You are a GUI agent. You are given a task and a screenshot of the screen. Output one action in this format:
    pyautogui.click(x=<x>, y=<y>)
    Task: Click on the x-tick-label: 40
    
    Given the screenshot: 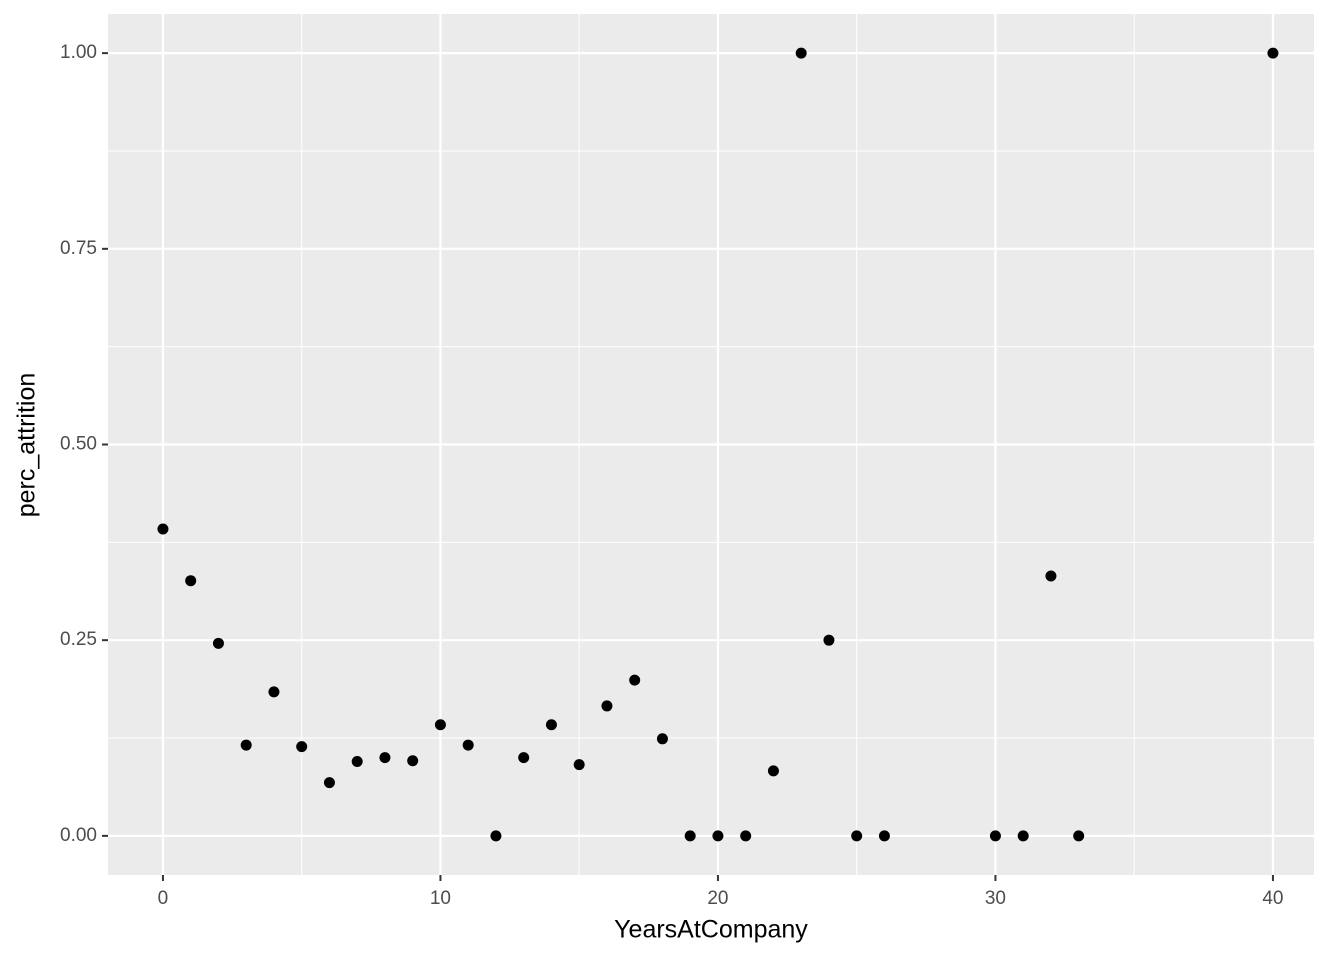 What is the action you would take?
    pyautogui.click(x=1272, y=898)
    